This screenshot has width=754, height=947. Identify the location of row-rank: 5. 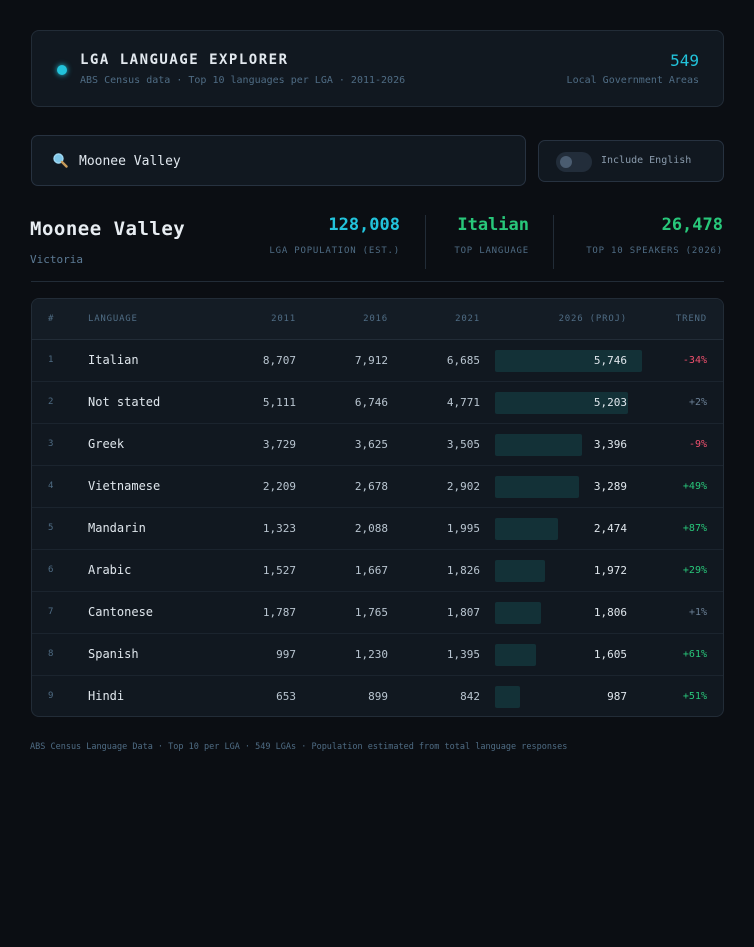
(51, 528).